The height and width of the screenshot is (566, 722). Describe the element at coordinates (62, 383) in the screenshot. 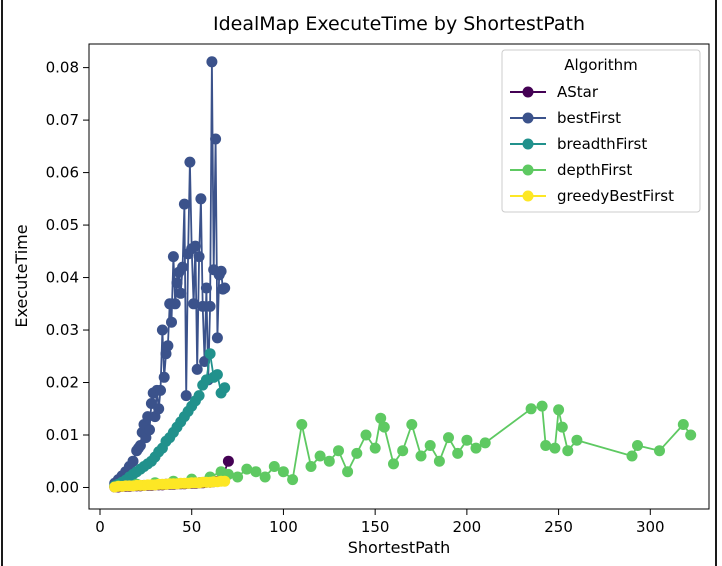

I see `y-tick-label: 0.02` at that location.